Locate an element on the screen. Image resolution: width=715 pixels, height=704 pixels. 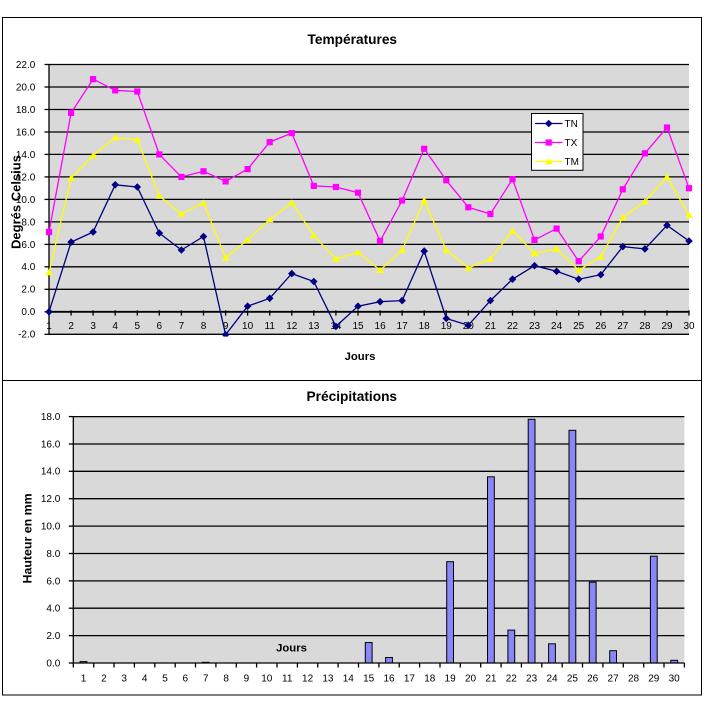
svg-text: -2.0 is located at coordinates (27, 335).